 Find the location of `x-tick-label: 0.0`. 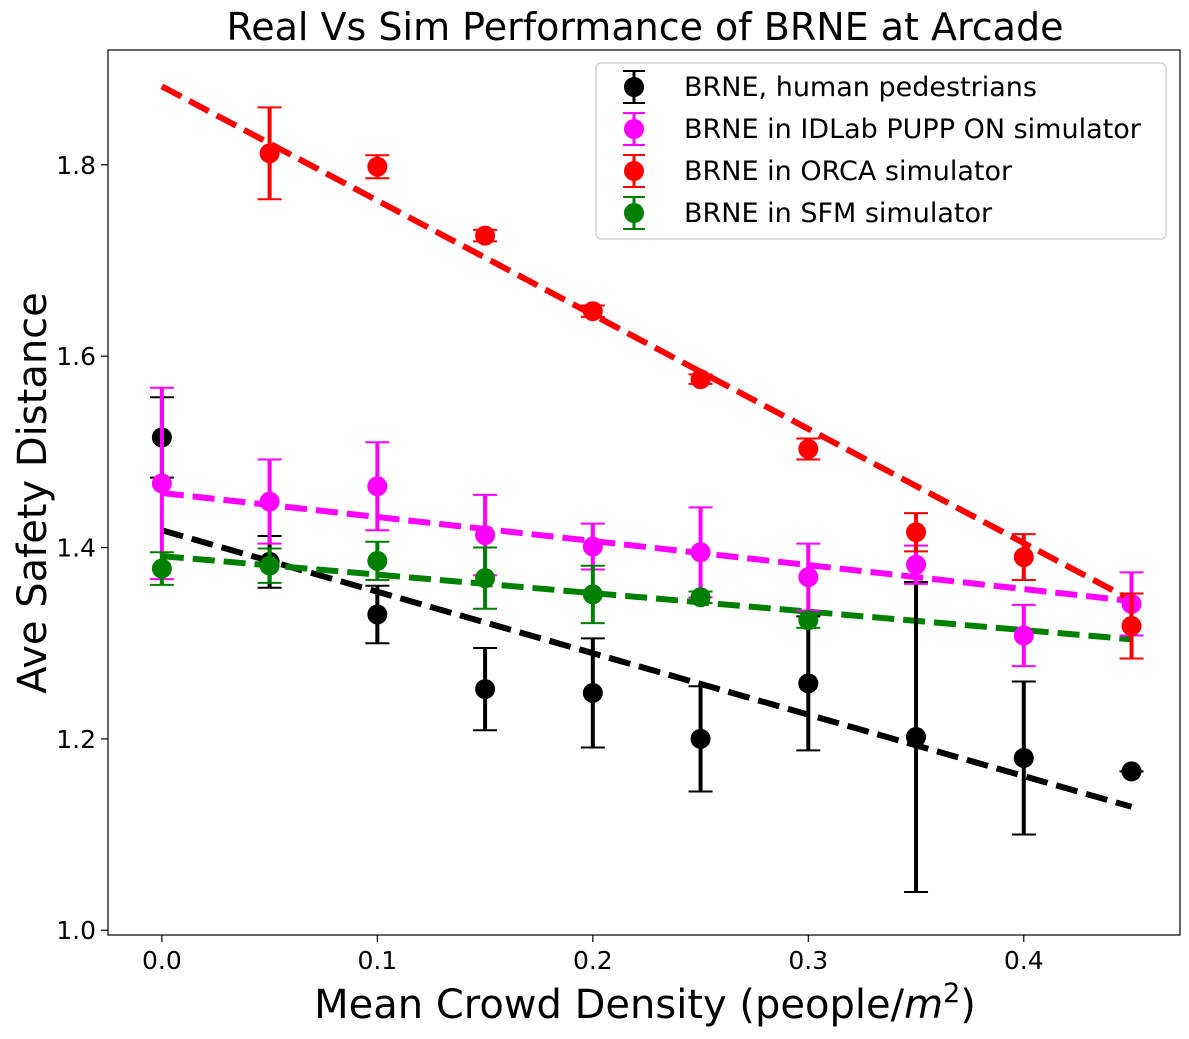

x-tick-label: 0.0 is located at coordinates (162, 960).